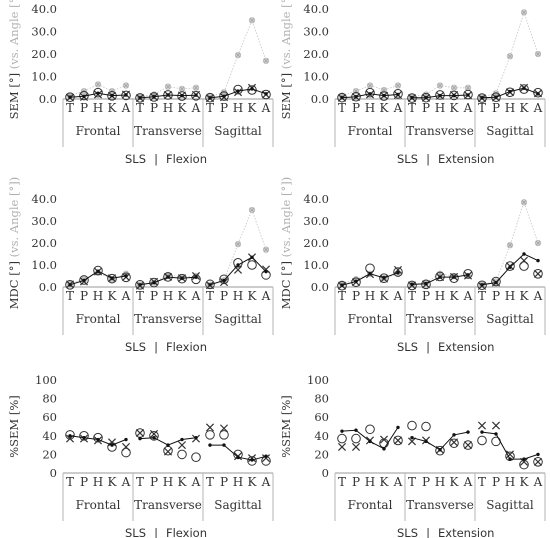 This screenshot has height=538, width=550. What do you see at coordinates (316, 32) in the screenshot?
I see `y-tick-label: 30.0` at bounding box center [316, 32].